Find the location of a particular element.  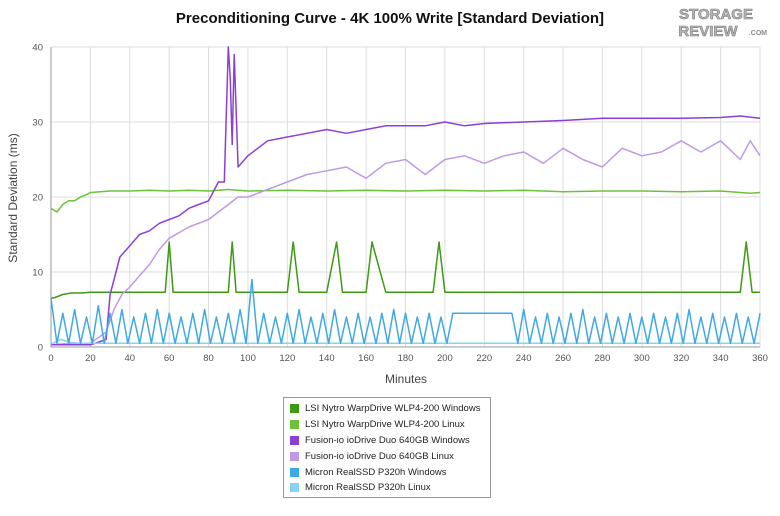

x-tick-label: 200 is located at coordinates (445, 358).